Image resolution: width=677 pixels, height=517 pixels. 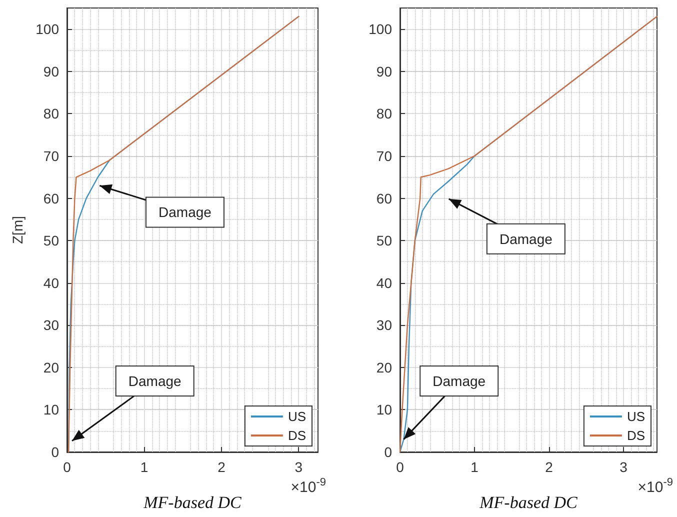 I want to click on y-axis-title: Z[m], so click(x=18, y=230).